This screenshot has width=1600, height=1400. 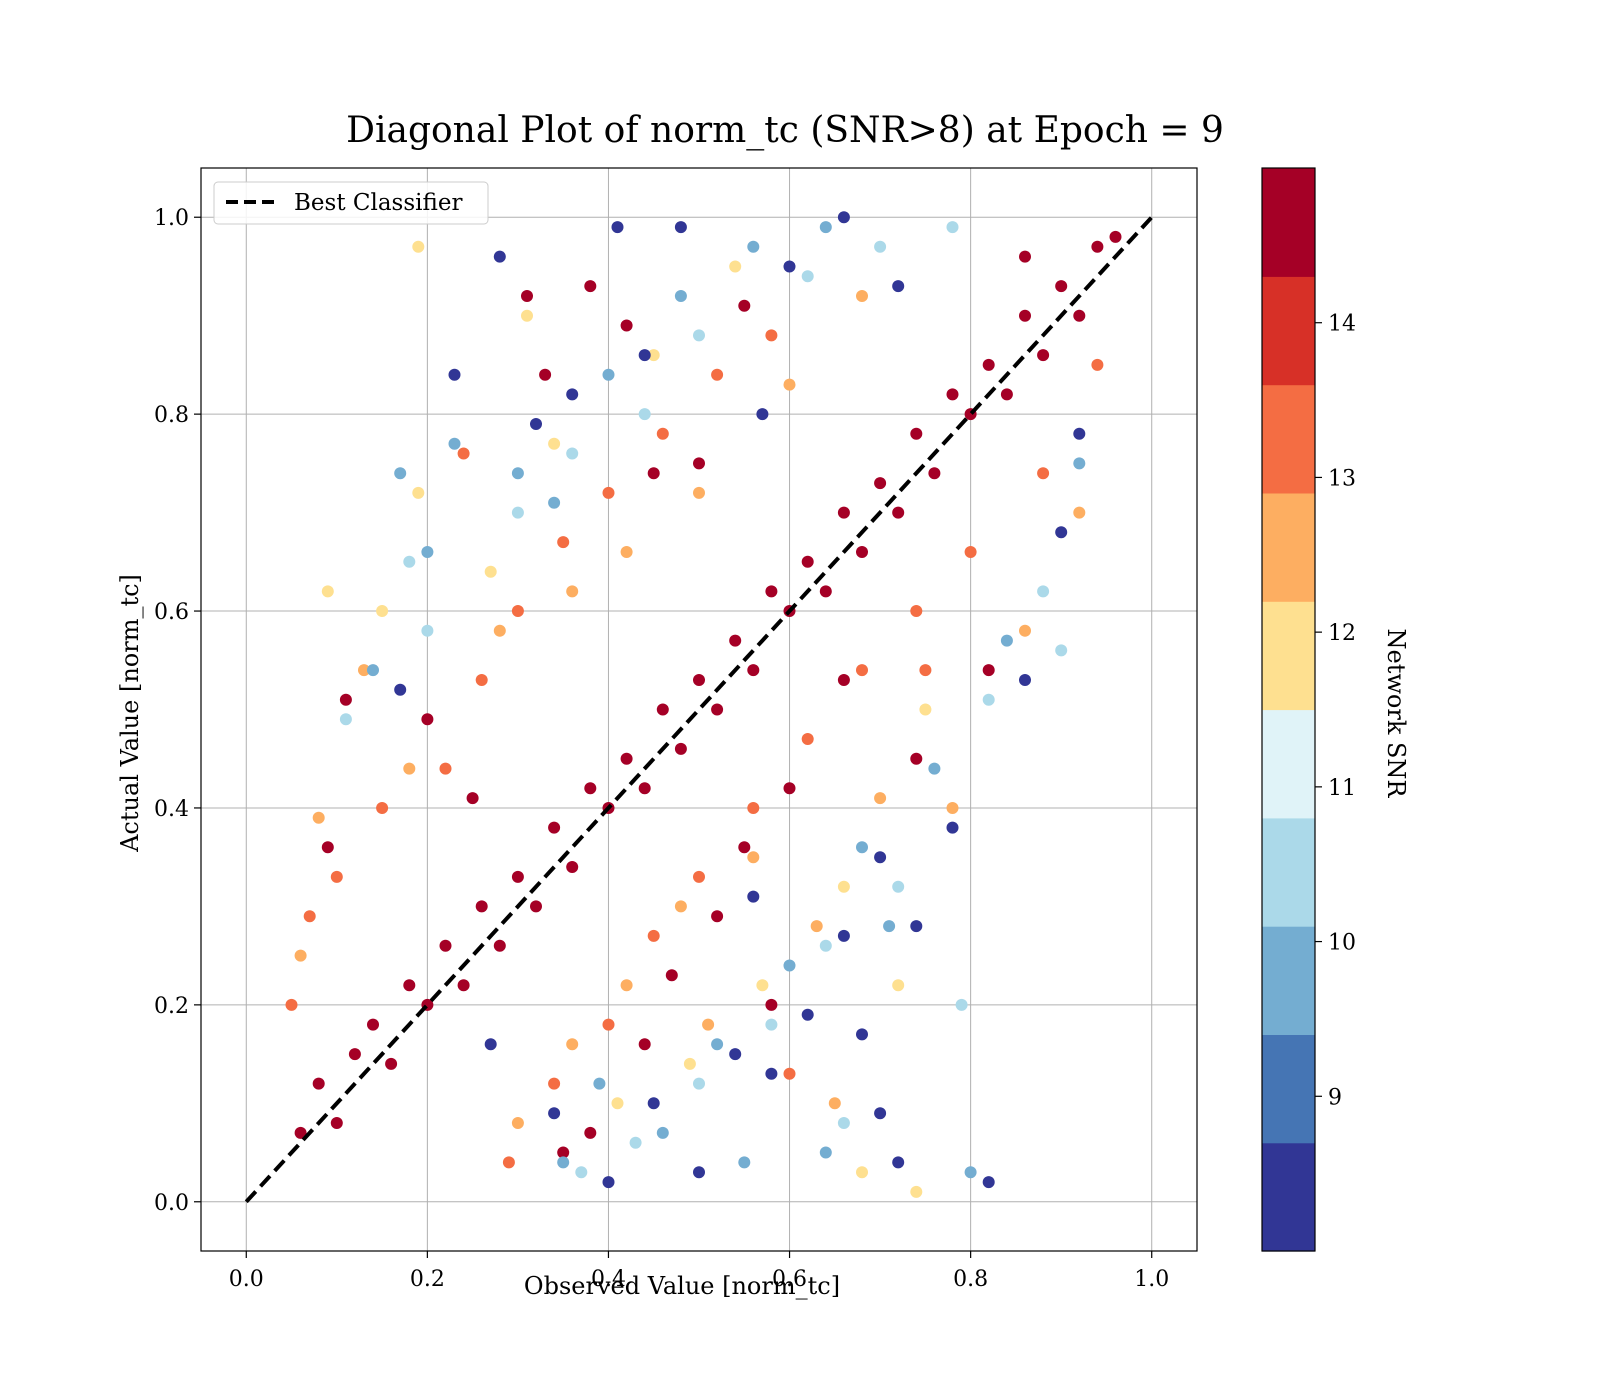 What do you see at coordinates (789, 1279) in the screenshot?
I see `x-tick-label: 0.6` at bounding box center [789, 1279].